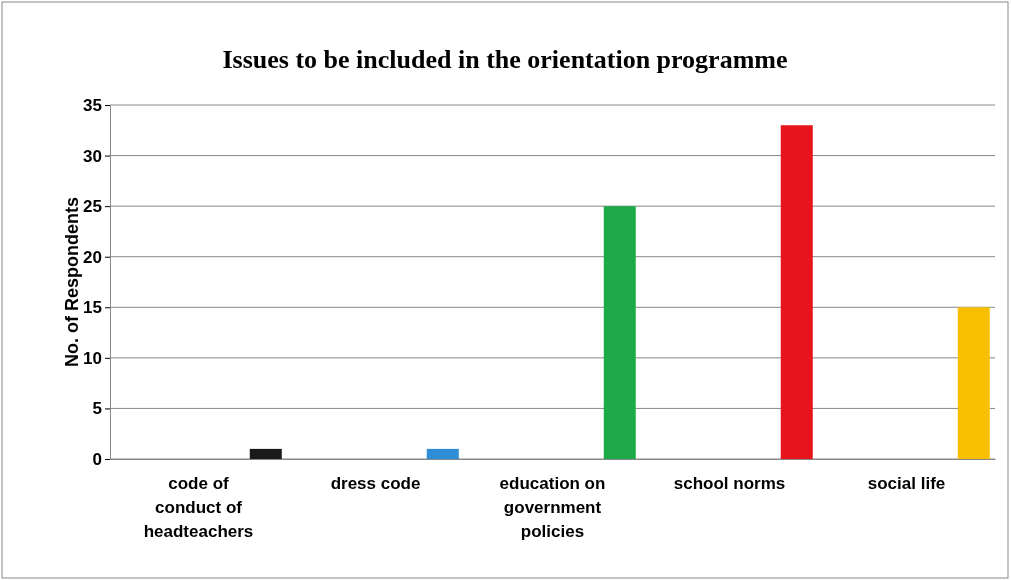  Describe the element at coordinates (92, 207) in the screenshot. I see `y-tick-label: 25` at that location.